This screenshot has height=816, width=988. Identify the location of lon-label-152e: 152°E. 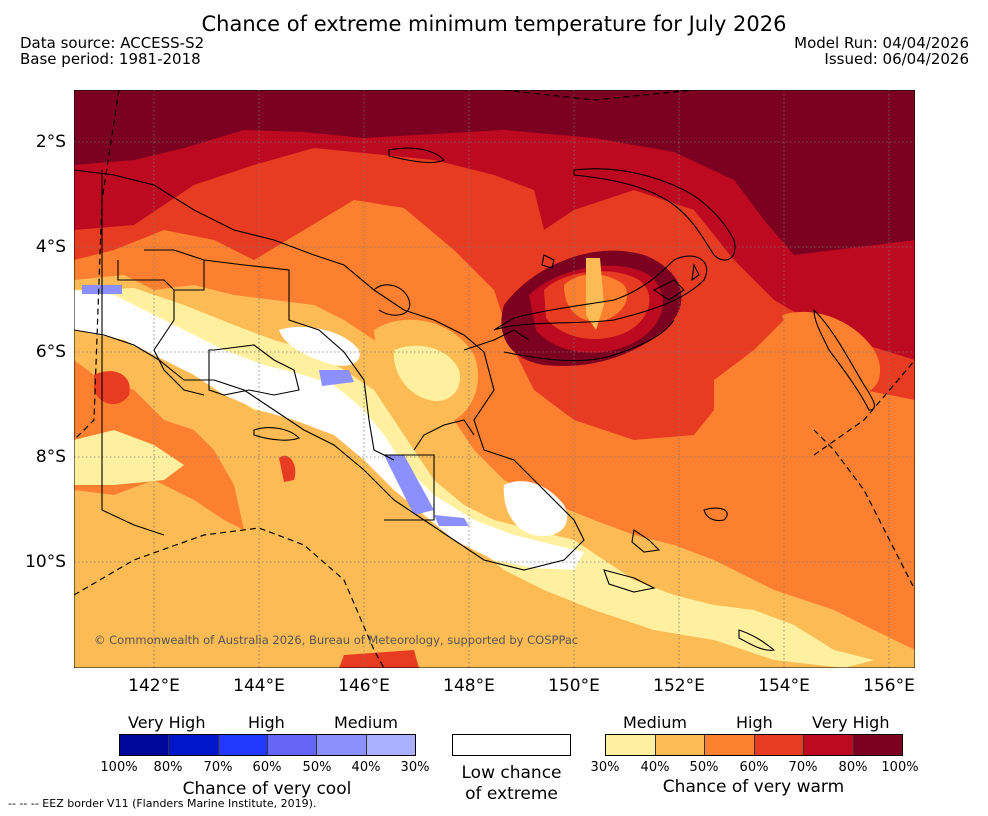
(679, 686).